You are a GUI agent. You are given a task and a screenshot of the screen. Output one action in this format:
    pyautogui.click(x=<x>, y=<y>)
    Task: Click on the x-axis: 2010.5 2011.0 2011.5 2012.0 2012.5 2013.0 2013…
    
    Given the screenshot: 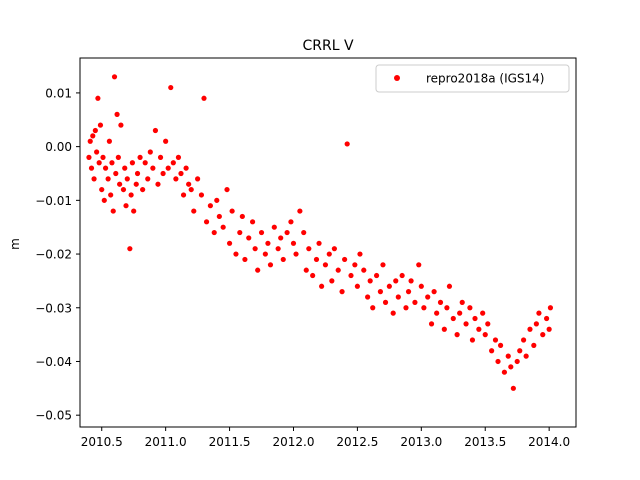 What is the action you would take?
    pyautogui.click(x=325, y=438)
    